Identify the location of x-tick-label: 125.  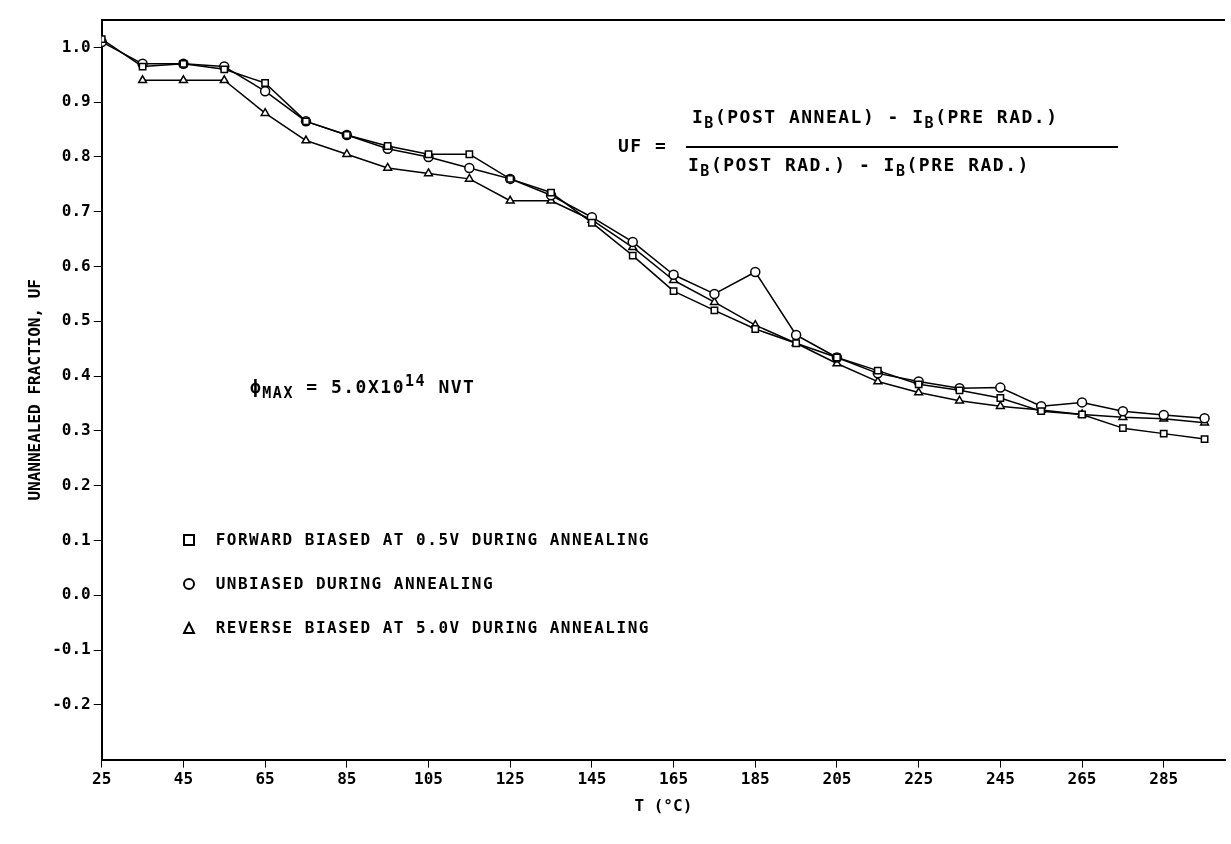
(510, 779).